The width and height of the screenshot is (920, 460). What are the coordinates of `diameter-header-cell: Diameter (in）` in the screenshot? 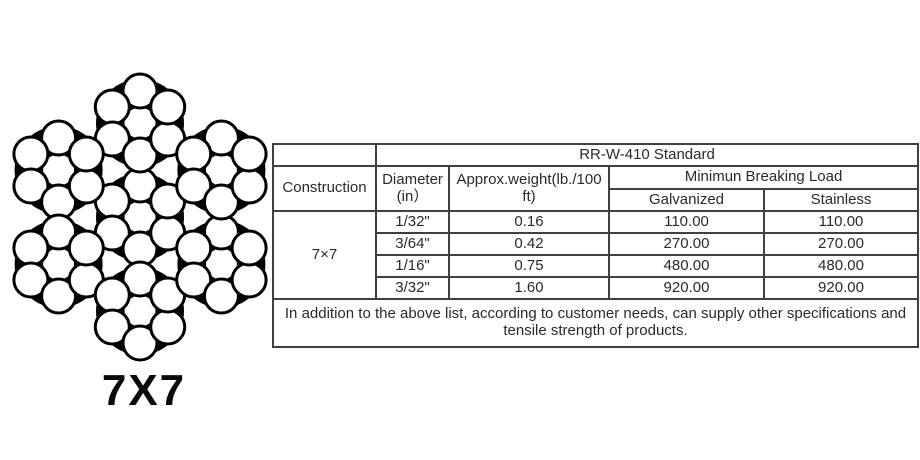 It's located at (412, 188).